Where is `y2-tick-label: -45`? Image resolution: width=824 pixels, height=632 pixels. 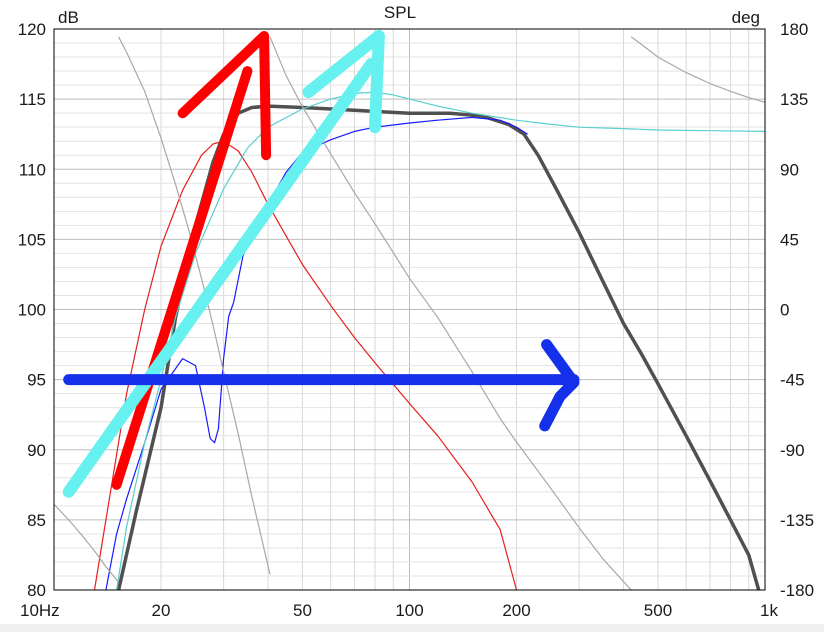
y2-tick-label: -45 is located at coordinates (792, 380).